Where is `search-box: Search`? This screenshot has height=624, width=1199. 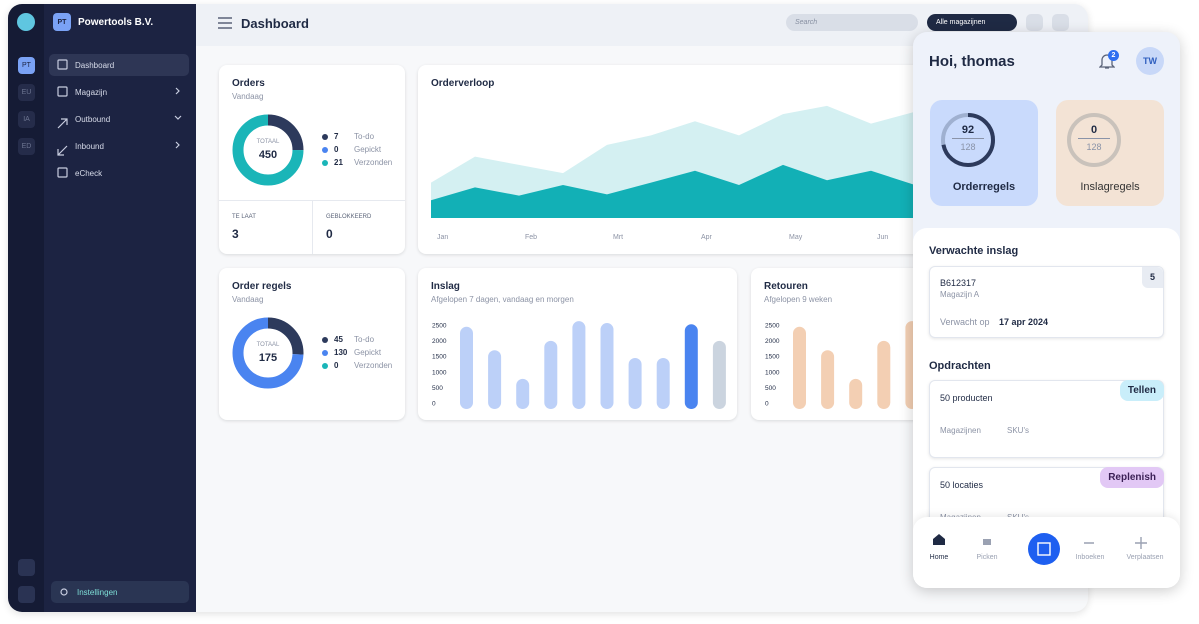 search-box: Search is located at coordinates (852, 22).